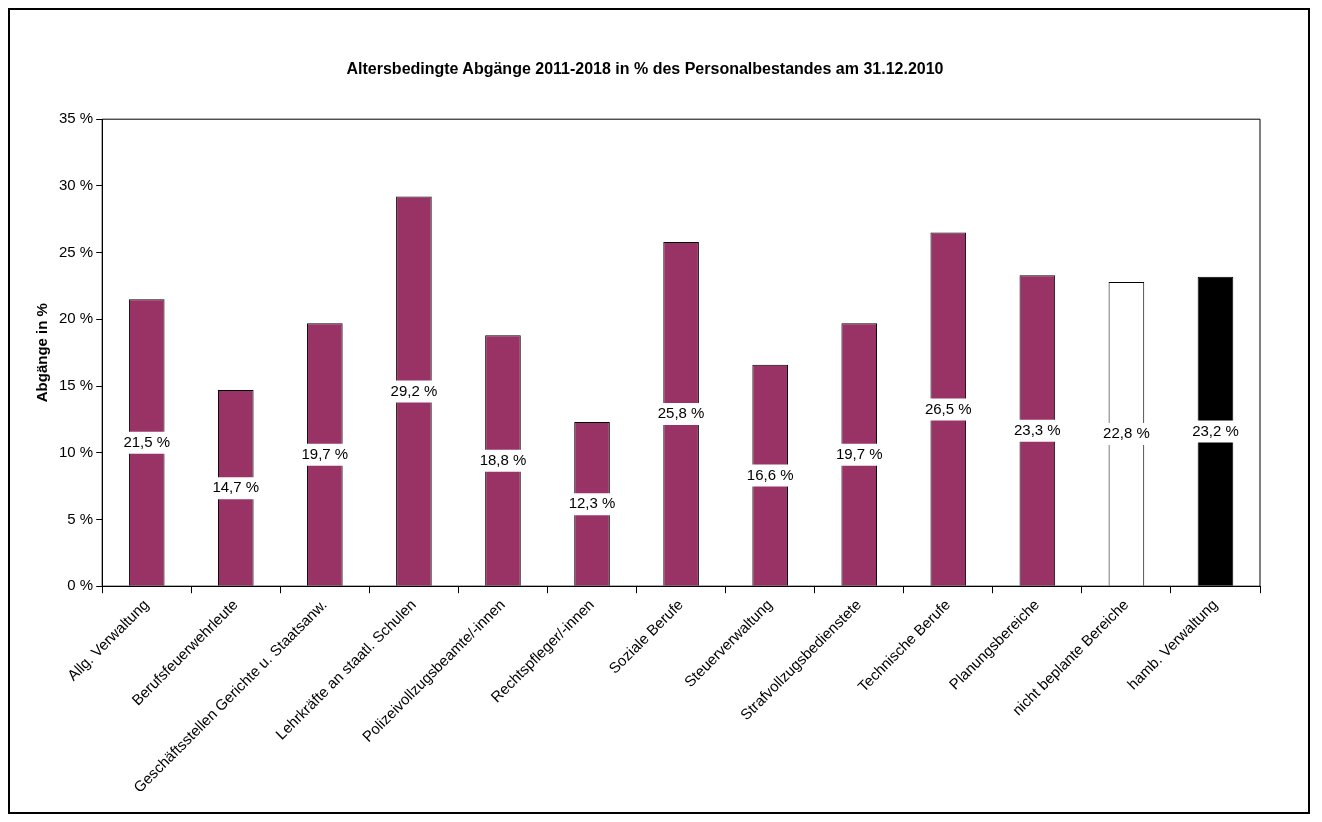 This screenshot has height=822, width=1322. I want to click on data-label: 23,2 %, so click(1215, 430).